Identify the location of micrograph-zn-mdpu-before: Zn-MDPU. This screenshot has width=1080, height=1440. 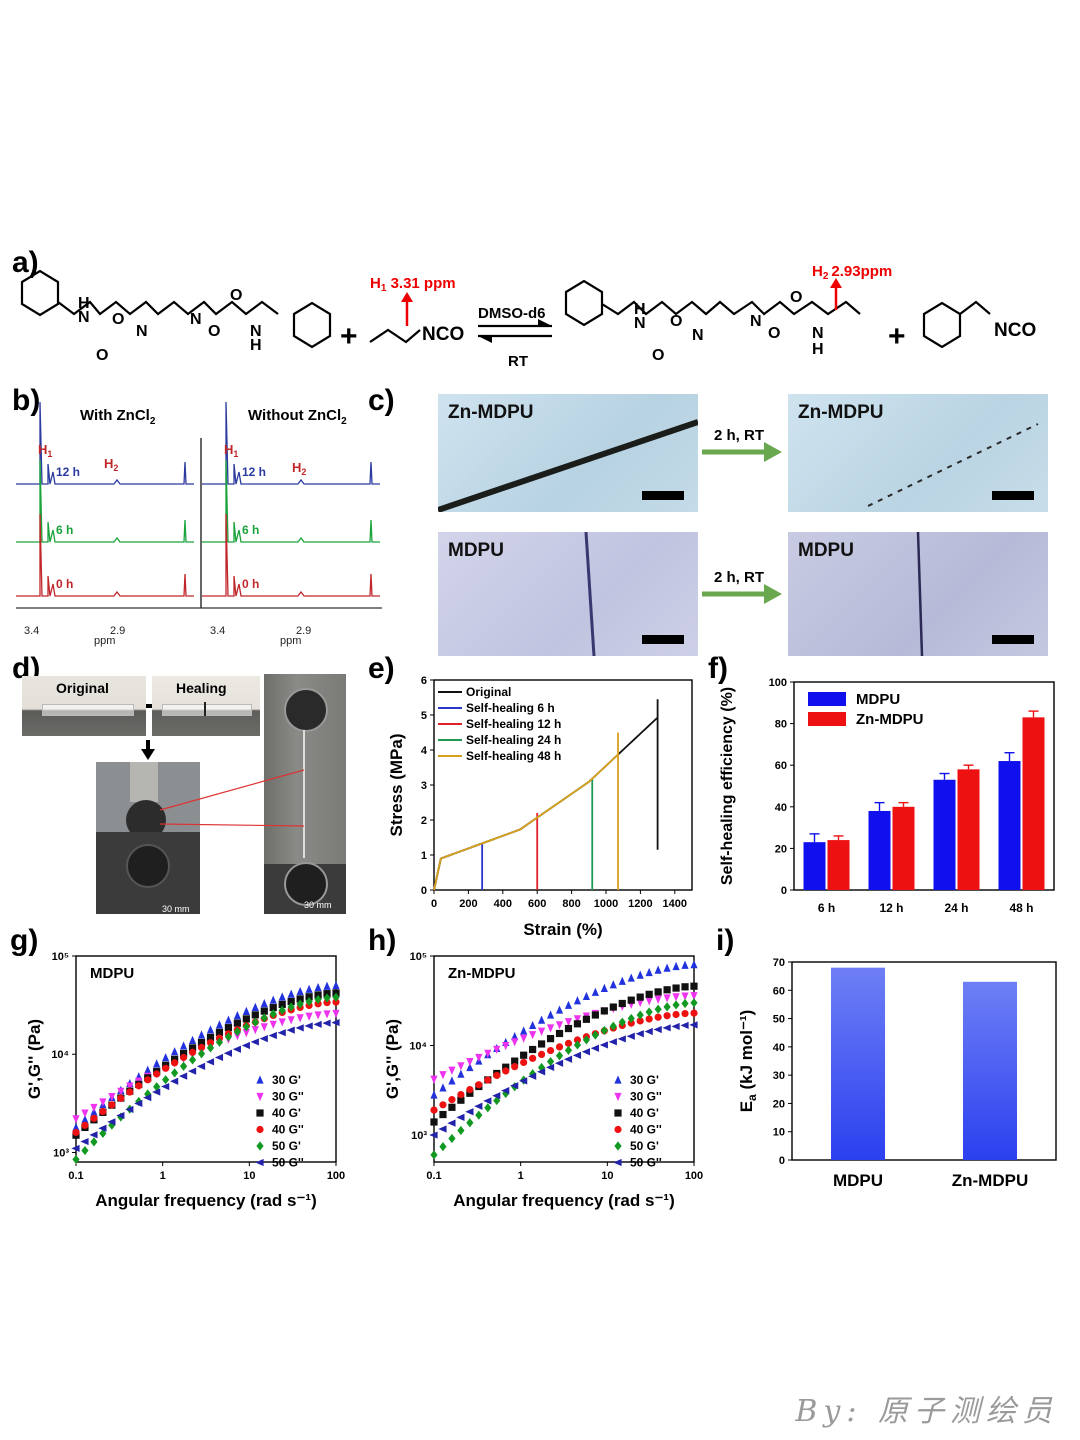
(568, 453).